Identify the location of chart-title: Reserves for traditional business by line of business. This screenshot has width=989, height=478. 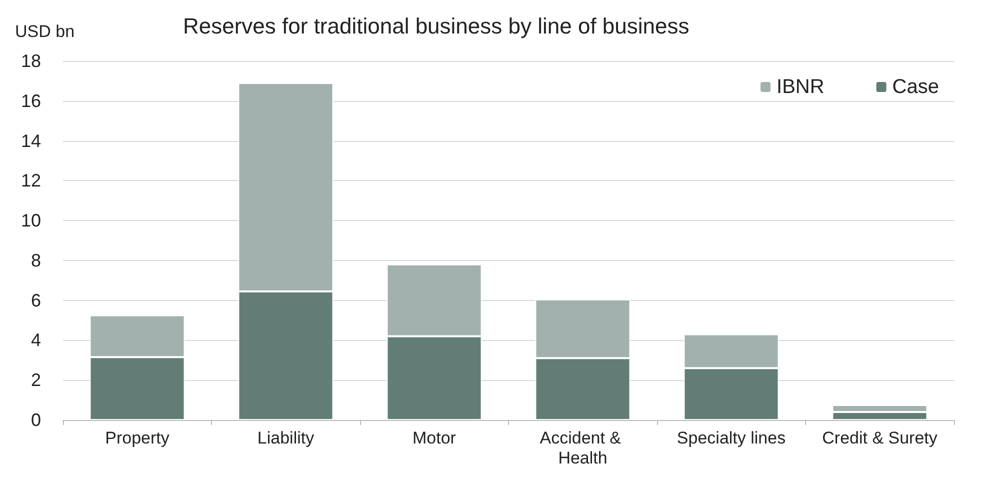
(436, 26).